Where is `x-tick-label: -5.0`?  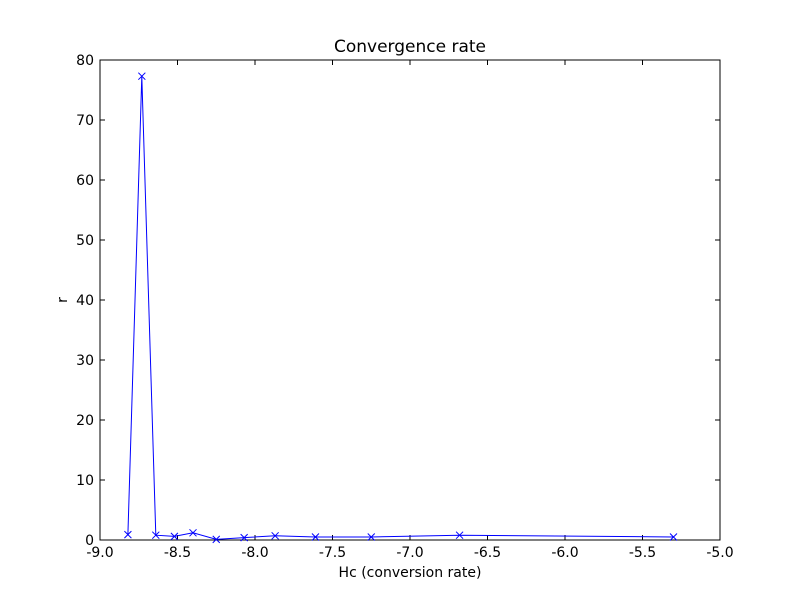
x-tick-label: -5.0 is located at coordinates (719, 553).